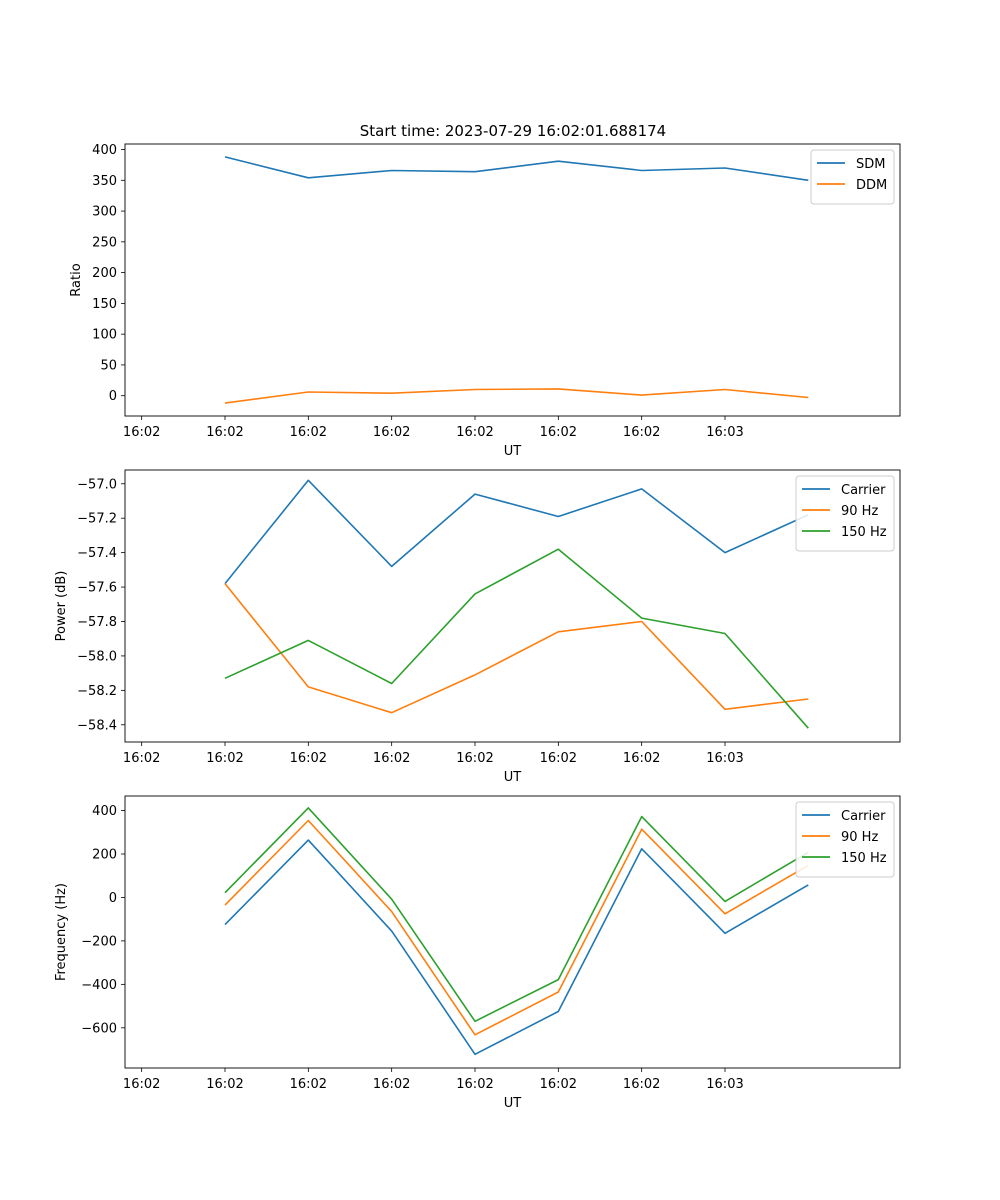 This screenshot has width=1000, height=1200. I want to click on legend: SDM DDM, so click(852, 177).